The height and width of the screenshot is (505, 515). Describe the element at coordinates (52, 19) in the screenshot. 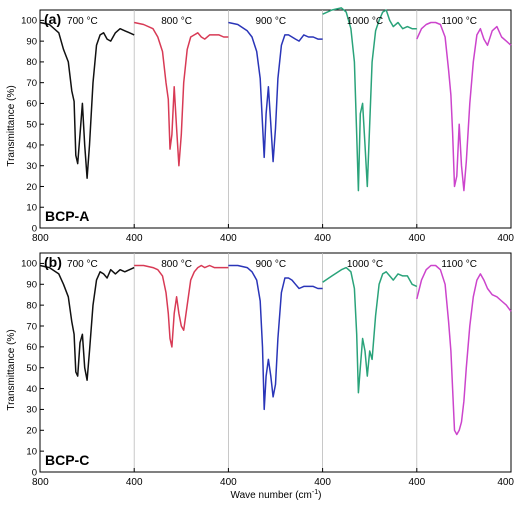

I see `panel-label: (a)` at that location.